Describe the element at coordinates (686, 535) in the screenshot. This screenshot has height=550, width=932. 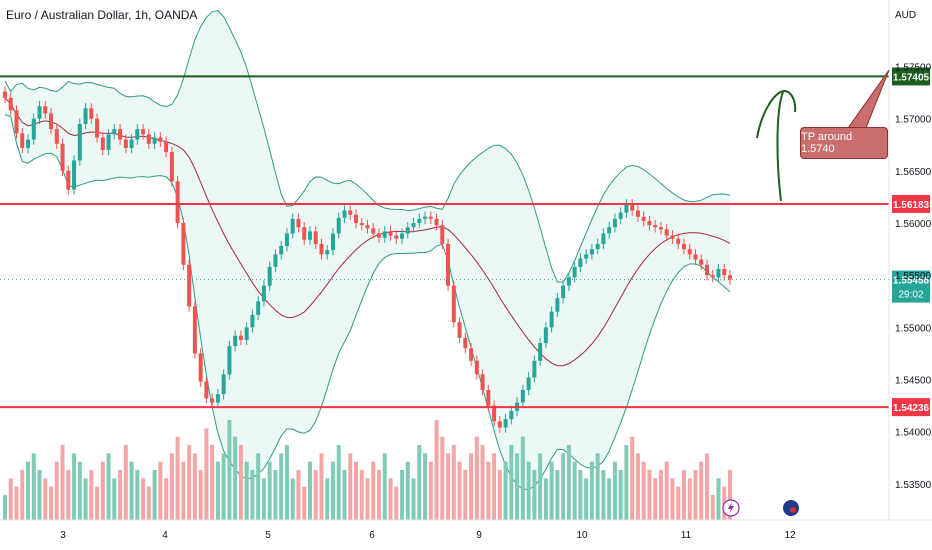
I see `x-tick-label: 11` at that location.